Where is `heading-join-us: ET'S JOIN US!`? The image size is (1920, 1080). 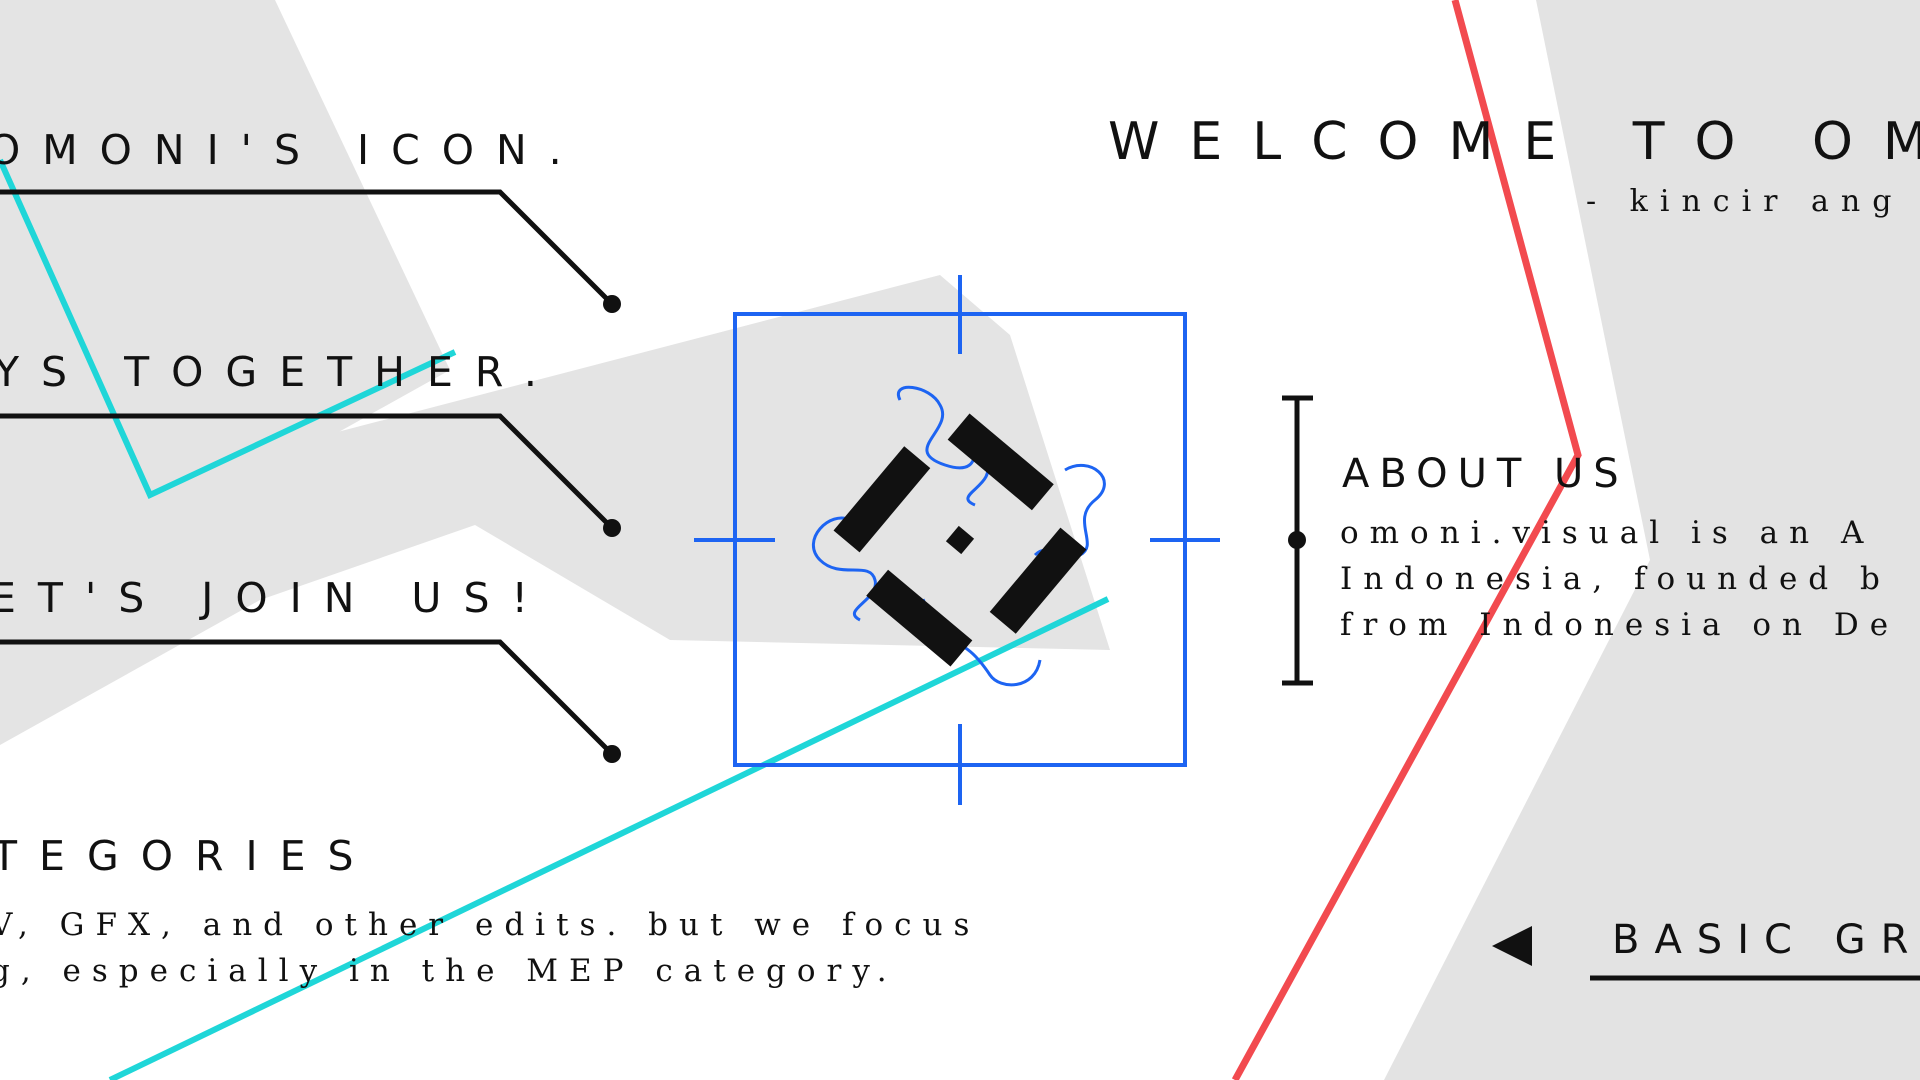 heading-join-us: ET'S JOIN US! is located at coordinates (275, 598).